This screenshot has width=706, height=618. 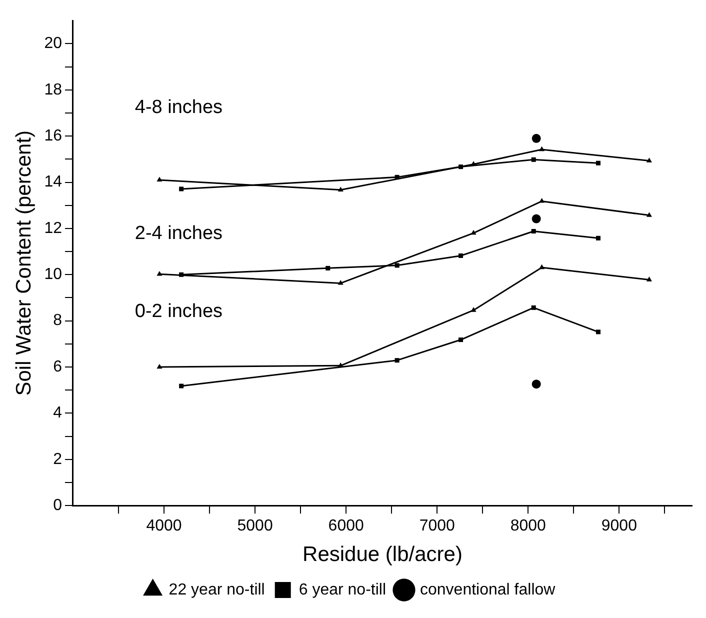 I want to click on x-tick-label: 6000, so click(x=346, y=526).